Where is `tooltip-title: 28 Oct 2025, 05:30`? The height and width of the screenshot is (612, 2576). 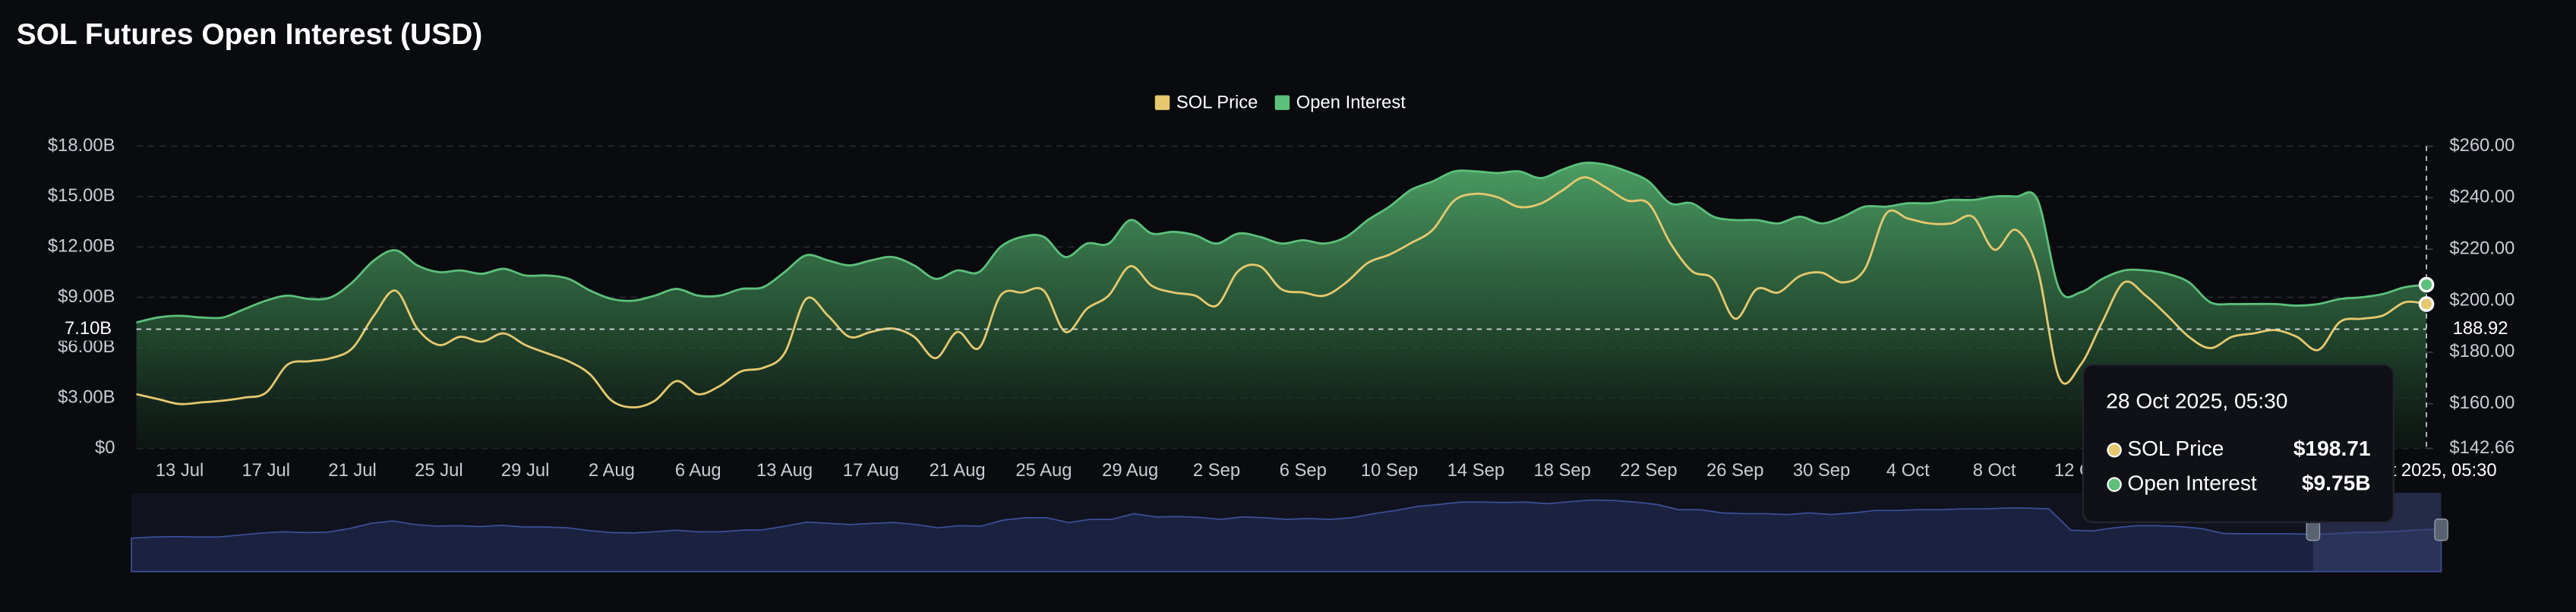
tooltip-title: 28 Oct 2025, 05:30 is located at coordinates (2196, 400).